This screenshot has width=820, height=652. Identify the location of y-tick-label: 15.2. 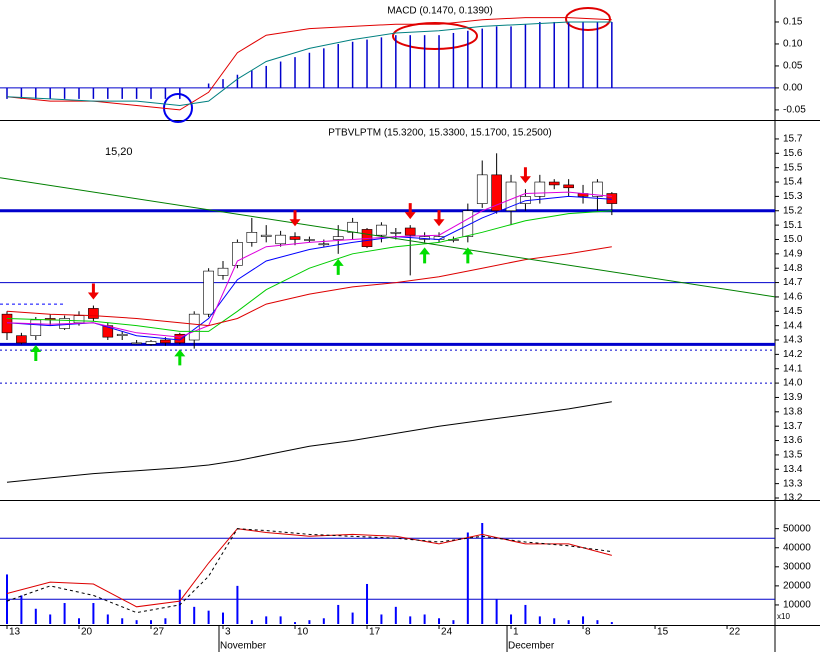
(793, 210).